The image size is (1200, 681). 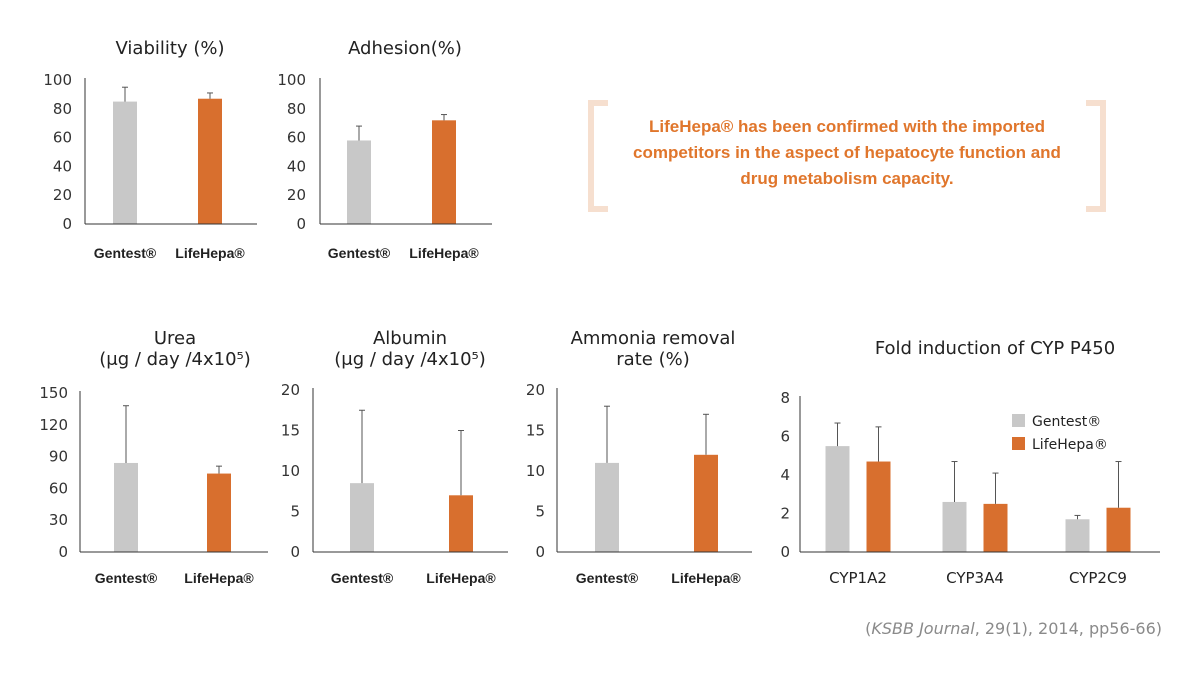 I want to click on chart-title-ammonia: Ammonia removal rate (%), so click(x=653, y=349).